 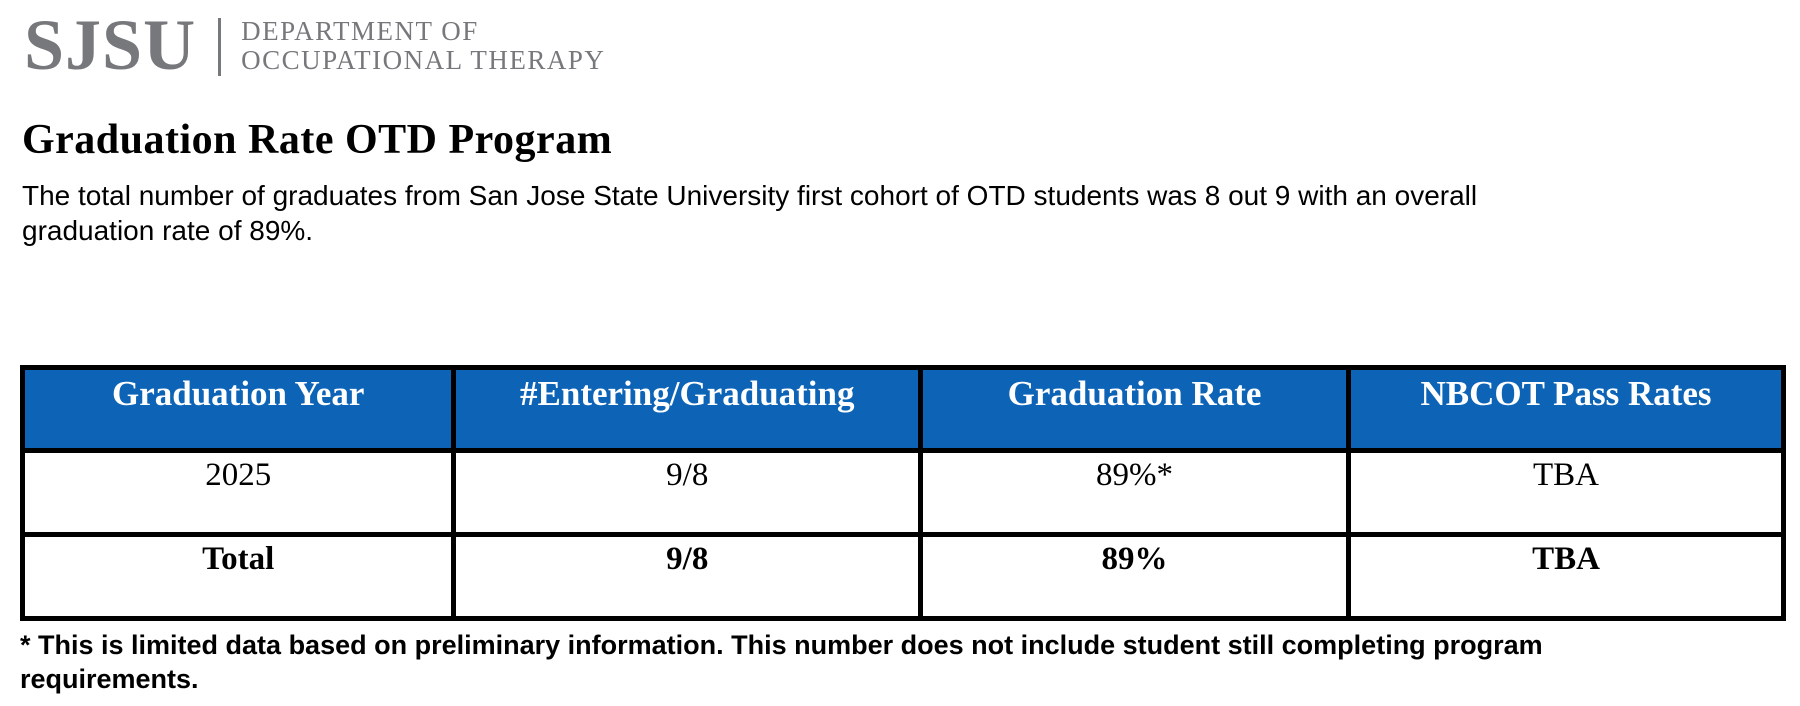 I want to click on cell-graduation-rate: 89%*, so click(x=1135, y=492).